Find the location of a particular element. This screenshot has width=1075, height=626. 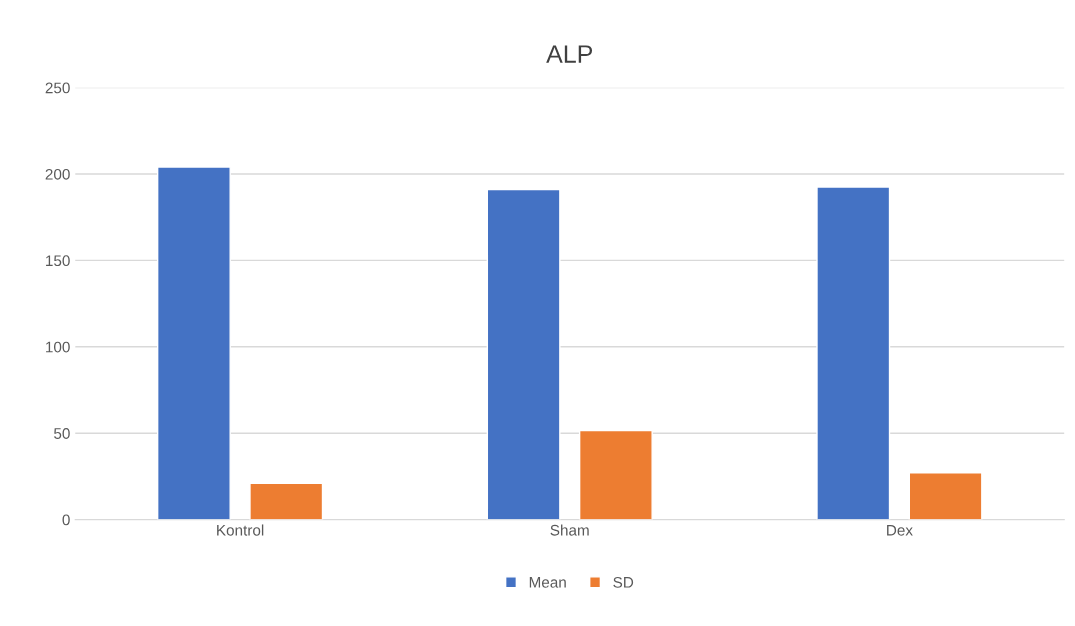

y-tick-label: 200 is located at coordinates (57, 174).